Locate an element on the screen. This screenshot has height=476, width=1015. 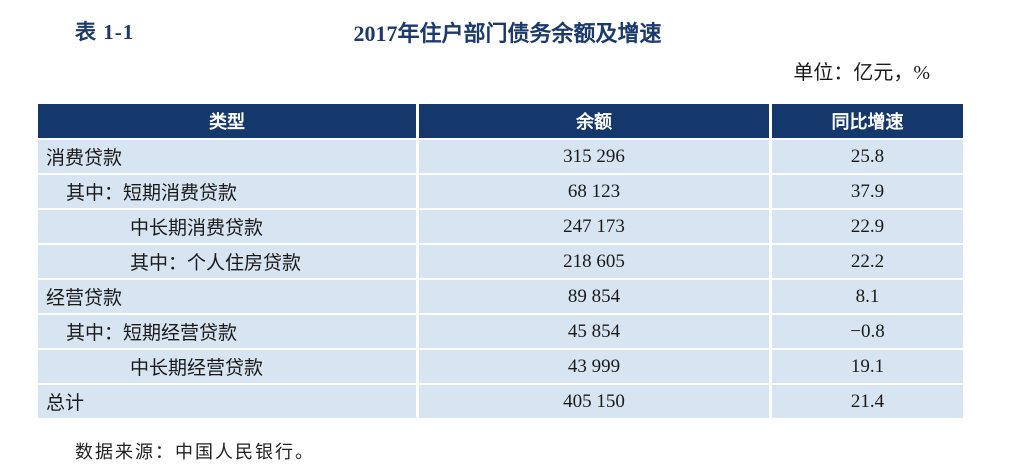
balance-cell: 405 150 is located at coordinates (594, 401).